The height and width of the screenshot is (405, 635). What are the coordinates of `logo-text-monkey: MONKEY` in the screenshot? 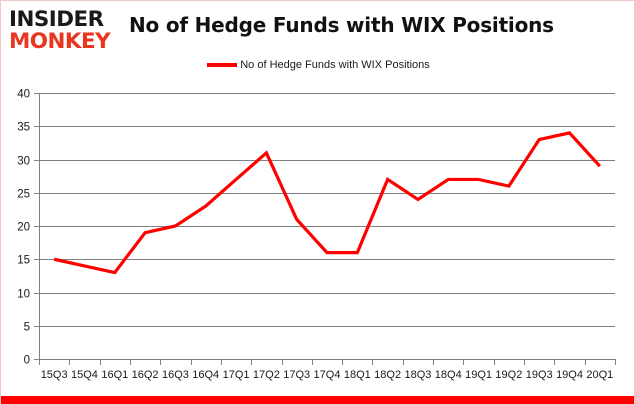 It's located at (60, 41).